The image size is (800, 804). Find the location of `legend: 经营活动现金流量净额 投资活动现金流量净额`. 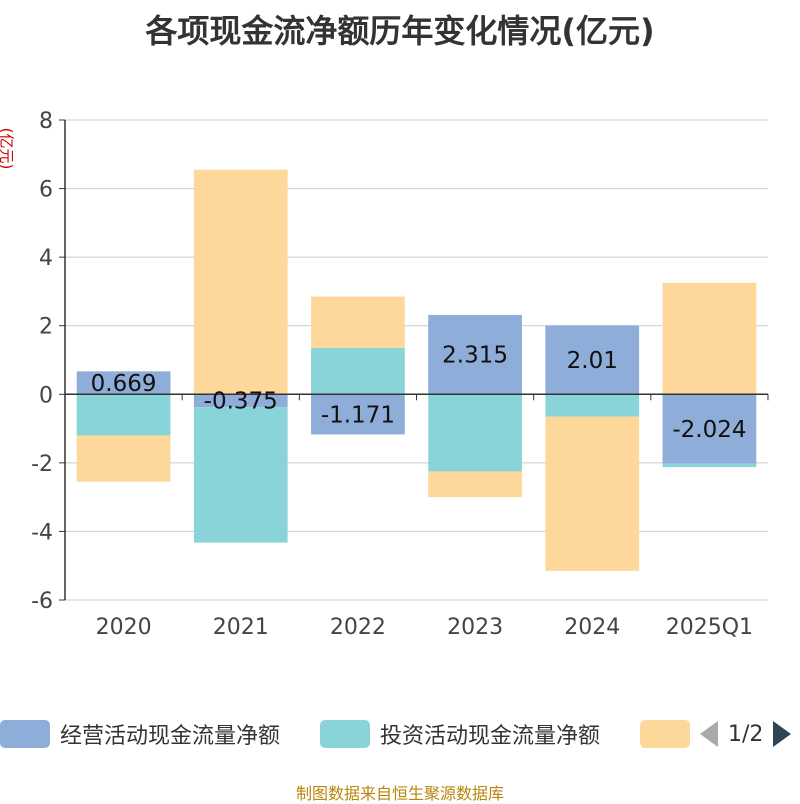

legend: 经营活动现金流量净额 投资活动现金流量净额 is located at coordinates (400, 734).